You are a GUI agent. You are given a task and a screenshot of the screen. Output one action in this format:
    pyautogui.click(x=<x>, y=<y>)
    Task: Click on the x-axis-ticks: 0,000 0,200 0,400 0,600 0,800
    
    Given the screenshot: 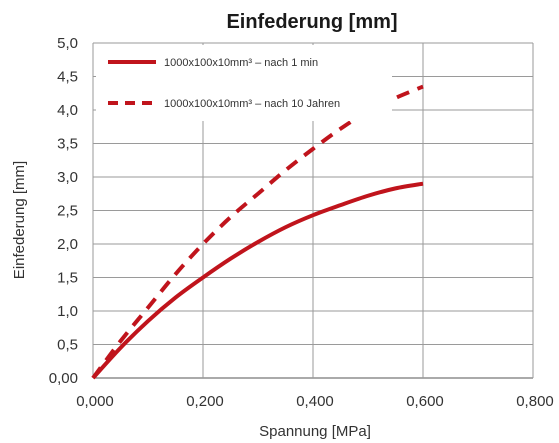 What is the action you would take?
    pyautogui.click(x=315, y=401)
    